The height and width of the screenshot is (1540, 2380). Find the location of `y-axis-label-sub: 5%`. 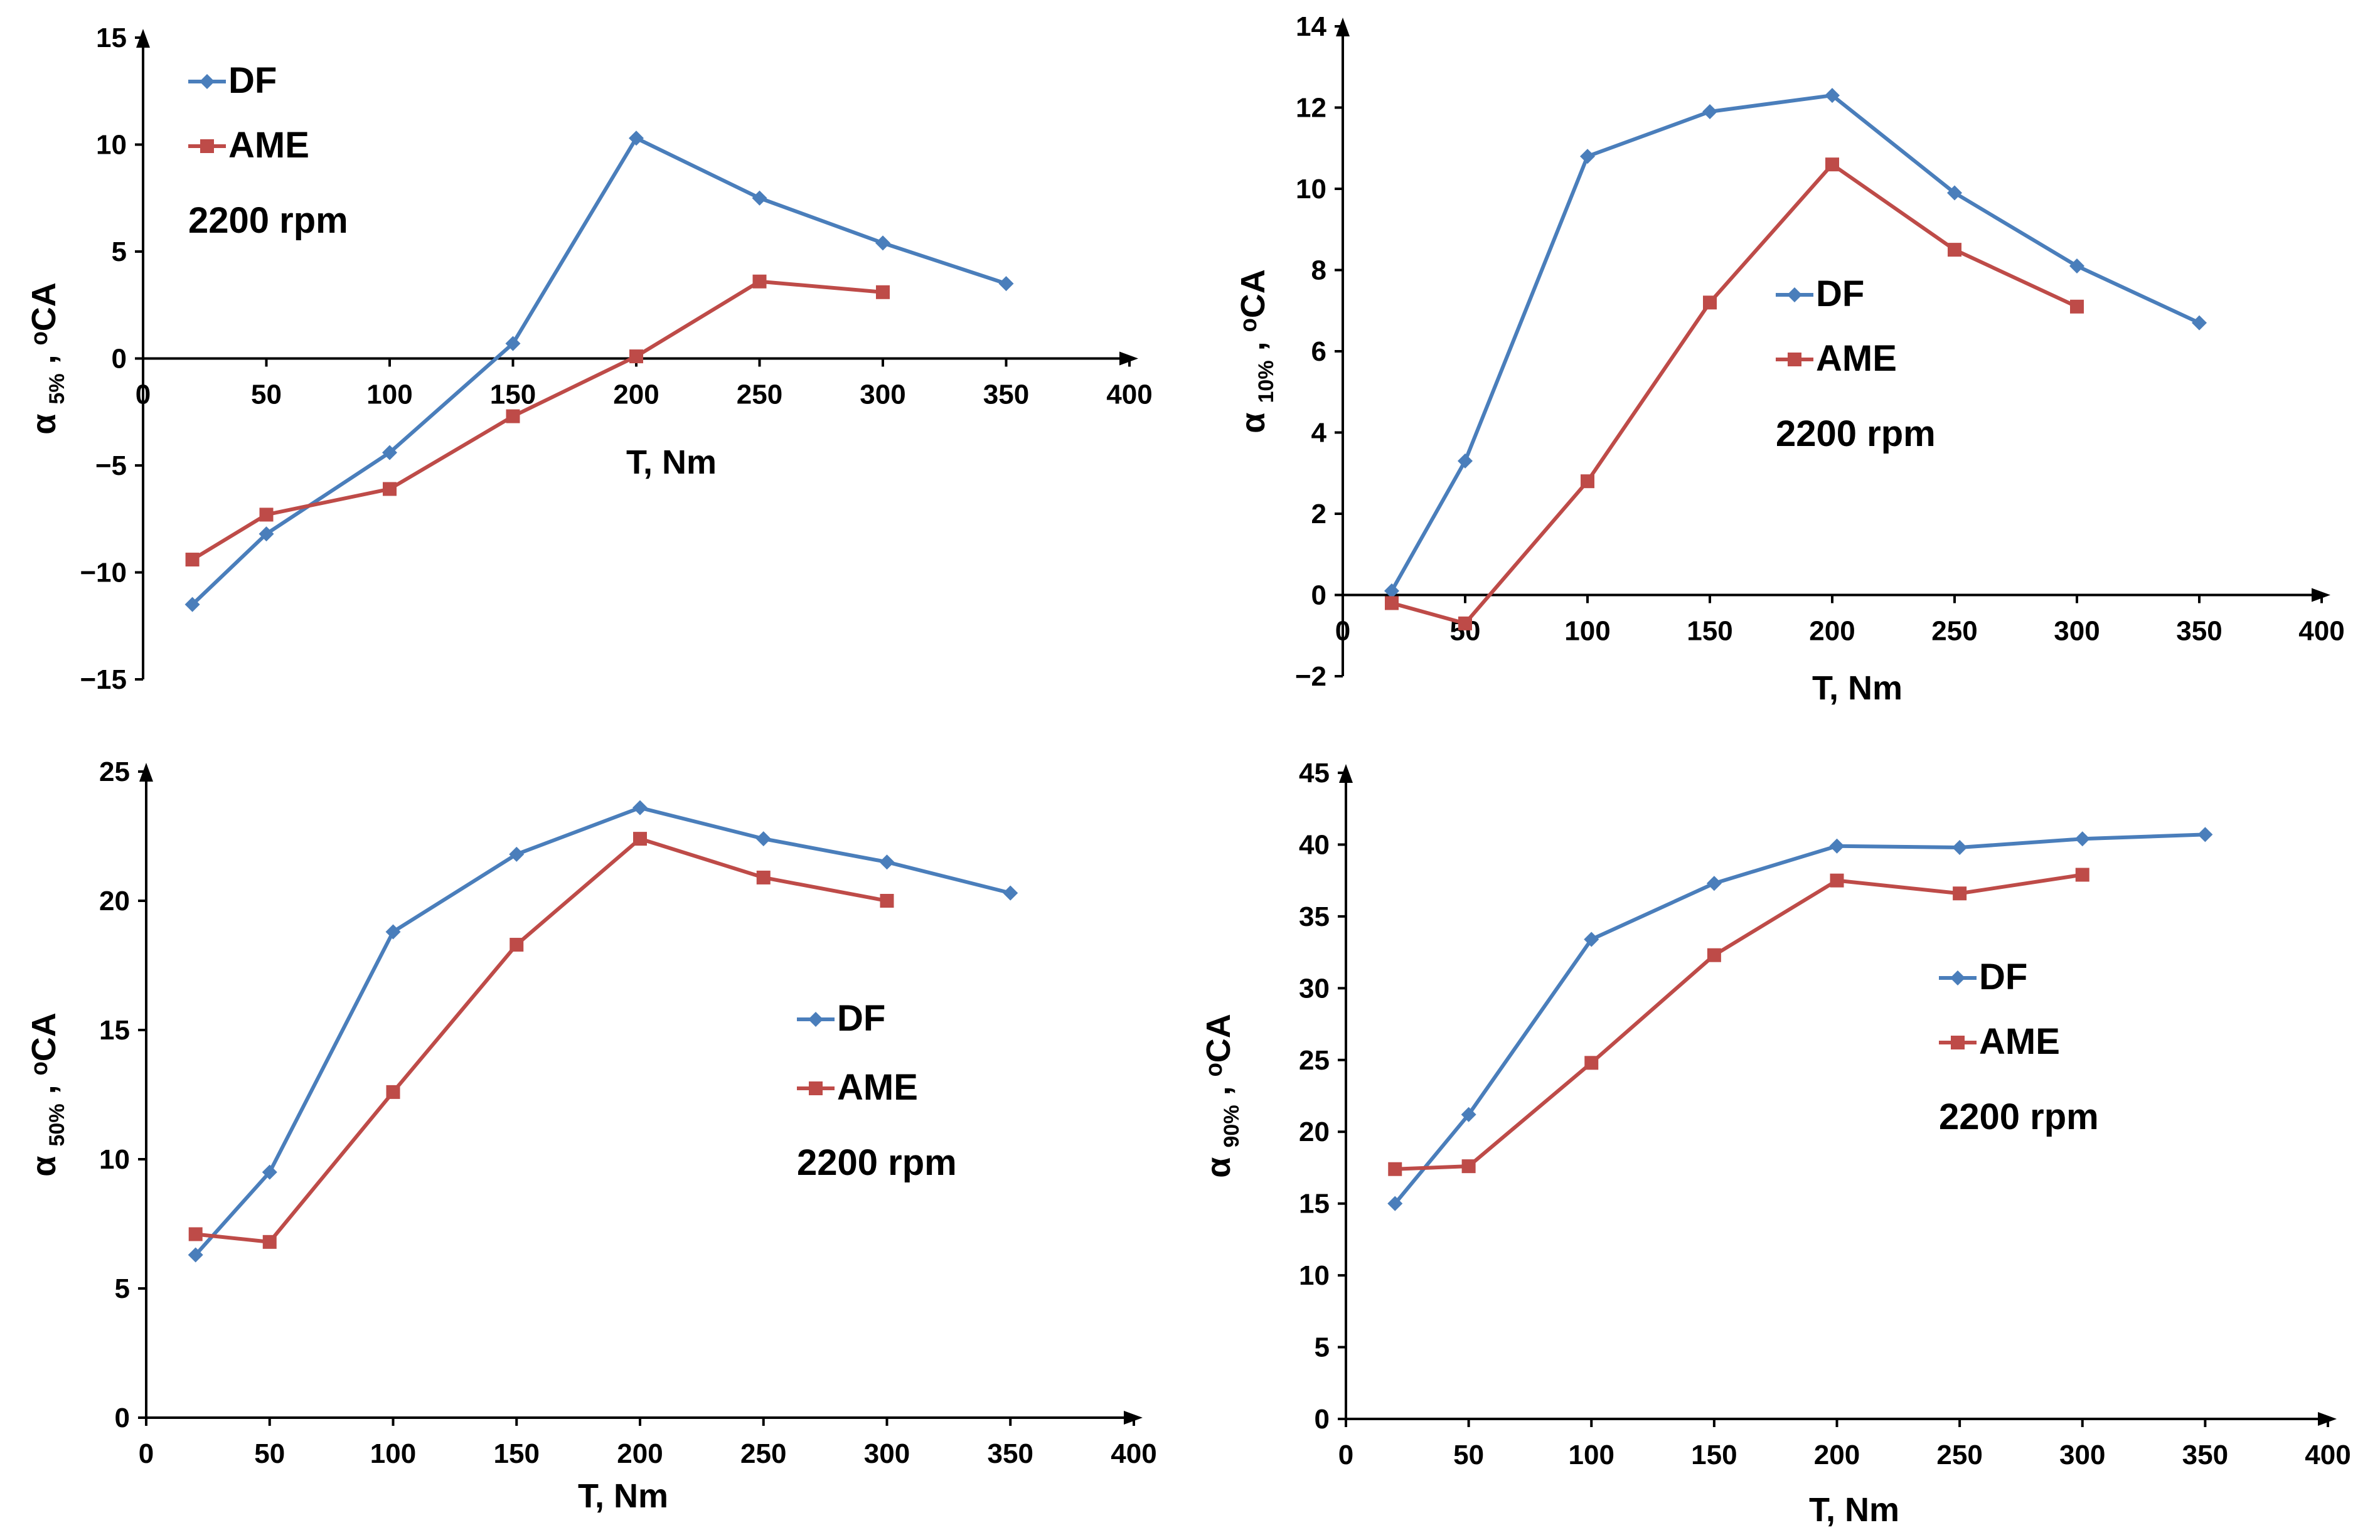

y-axis-label-sub: 5% is located at coordinates (57, 388).